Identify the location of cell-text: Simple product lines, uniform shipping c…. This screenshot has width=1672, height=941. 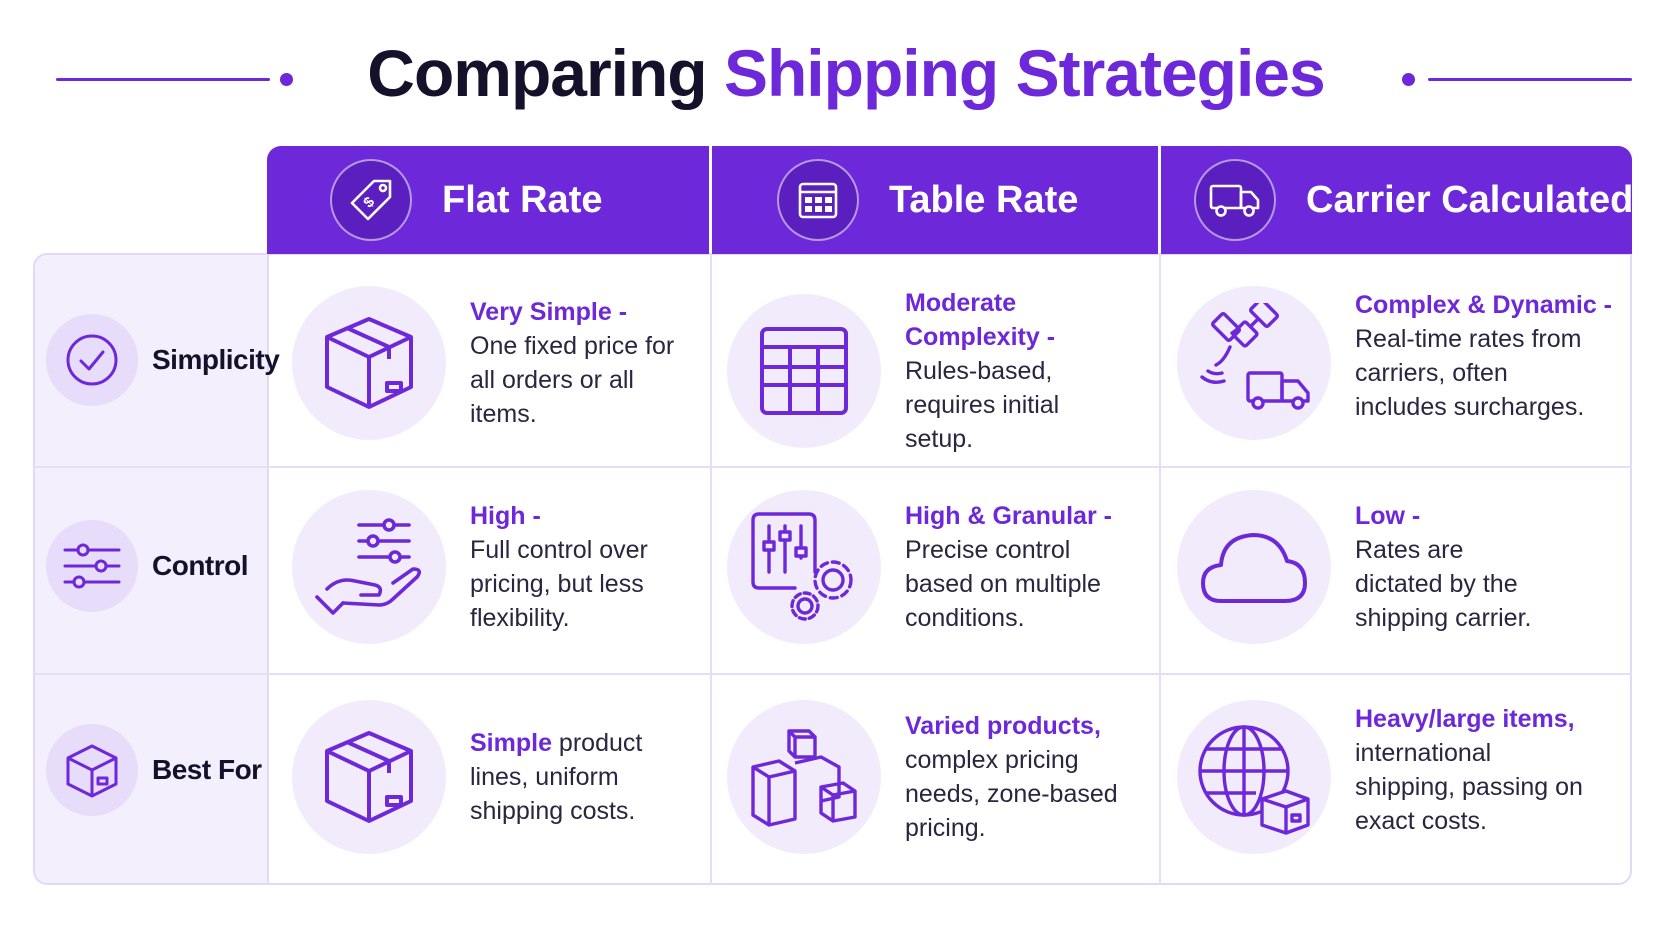
(585, 777).